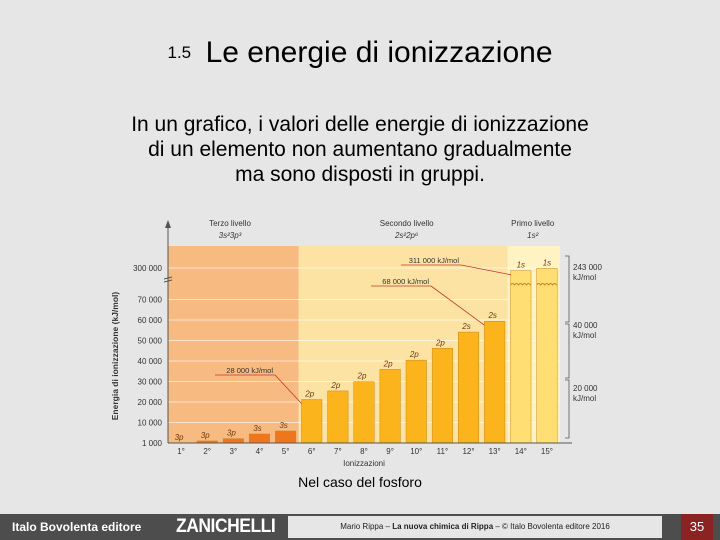  I want to click on credit-author: Mario Rippa –, so click(366, 526).